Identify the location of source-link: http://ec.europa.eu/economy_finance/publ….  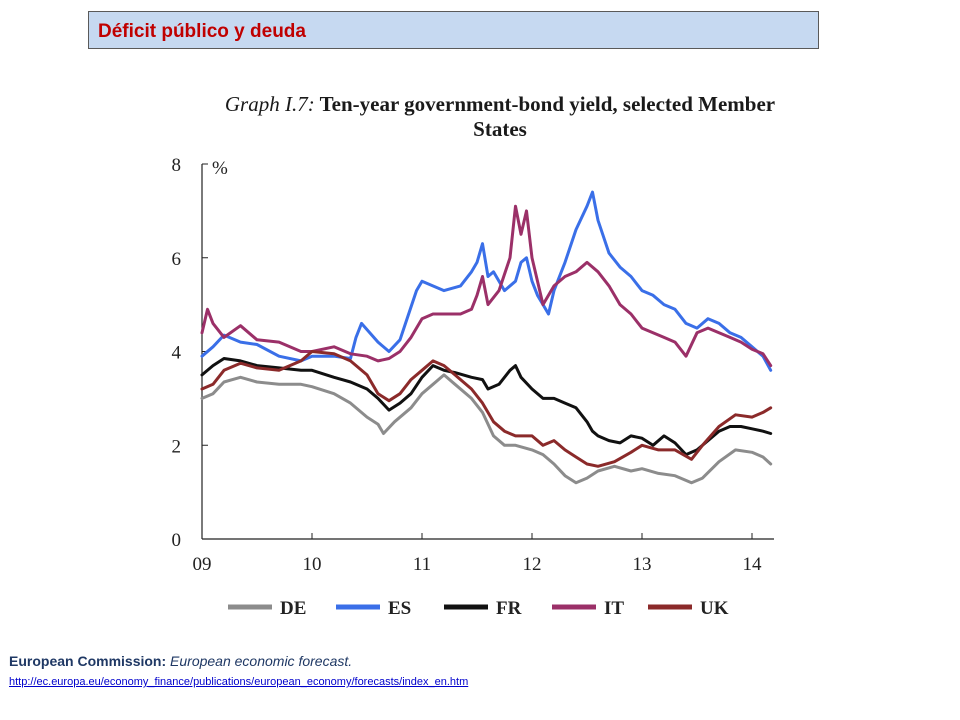
(239, 682).